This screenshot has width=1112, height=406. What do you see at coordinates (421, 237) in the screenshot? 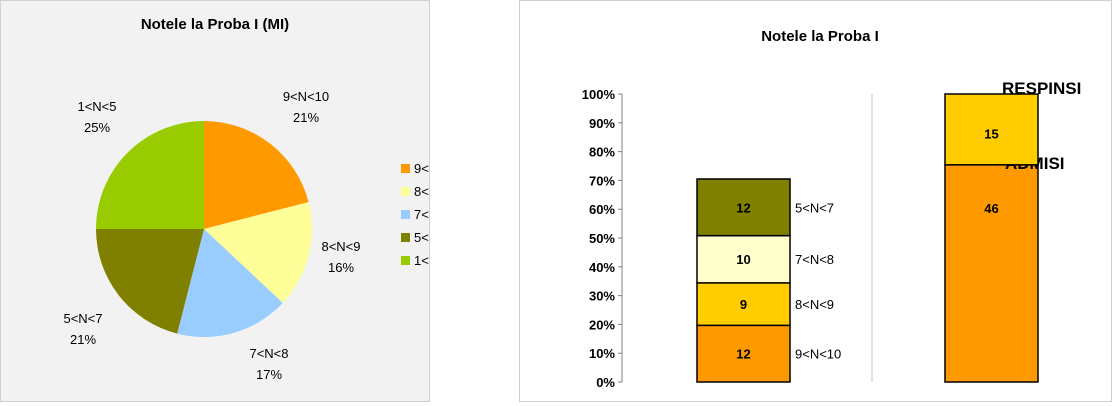
I see `legend-label-5-n-7: 5<N<7` at bounding box center [421, 237].